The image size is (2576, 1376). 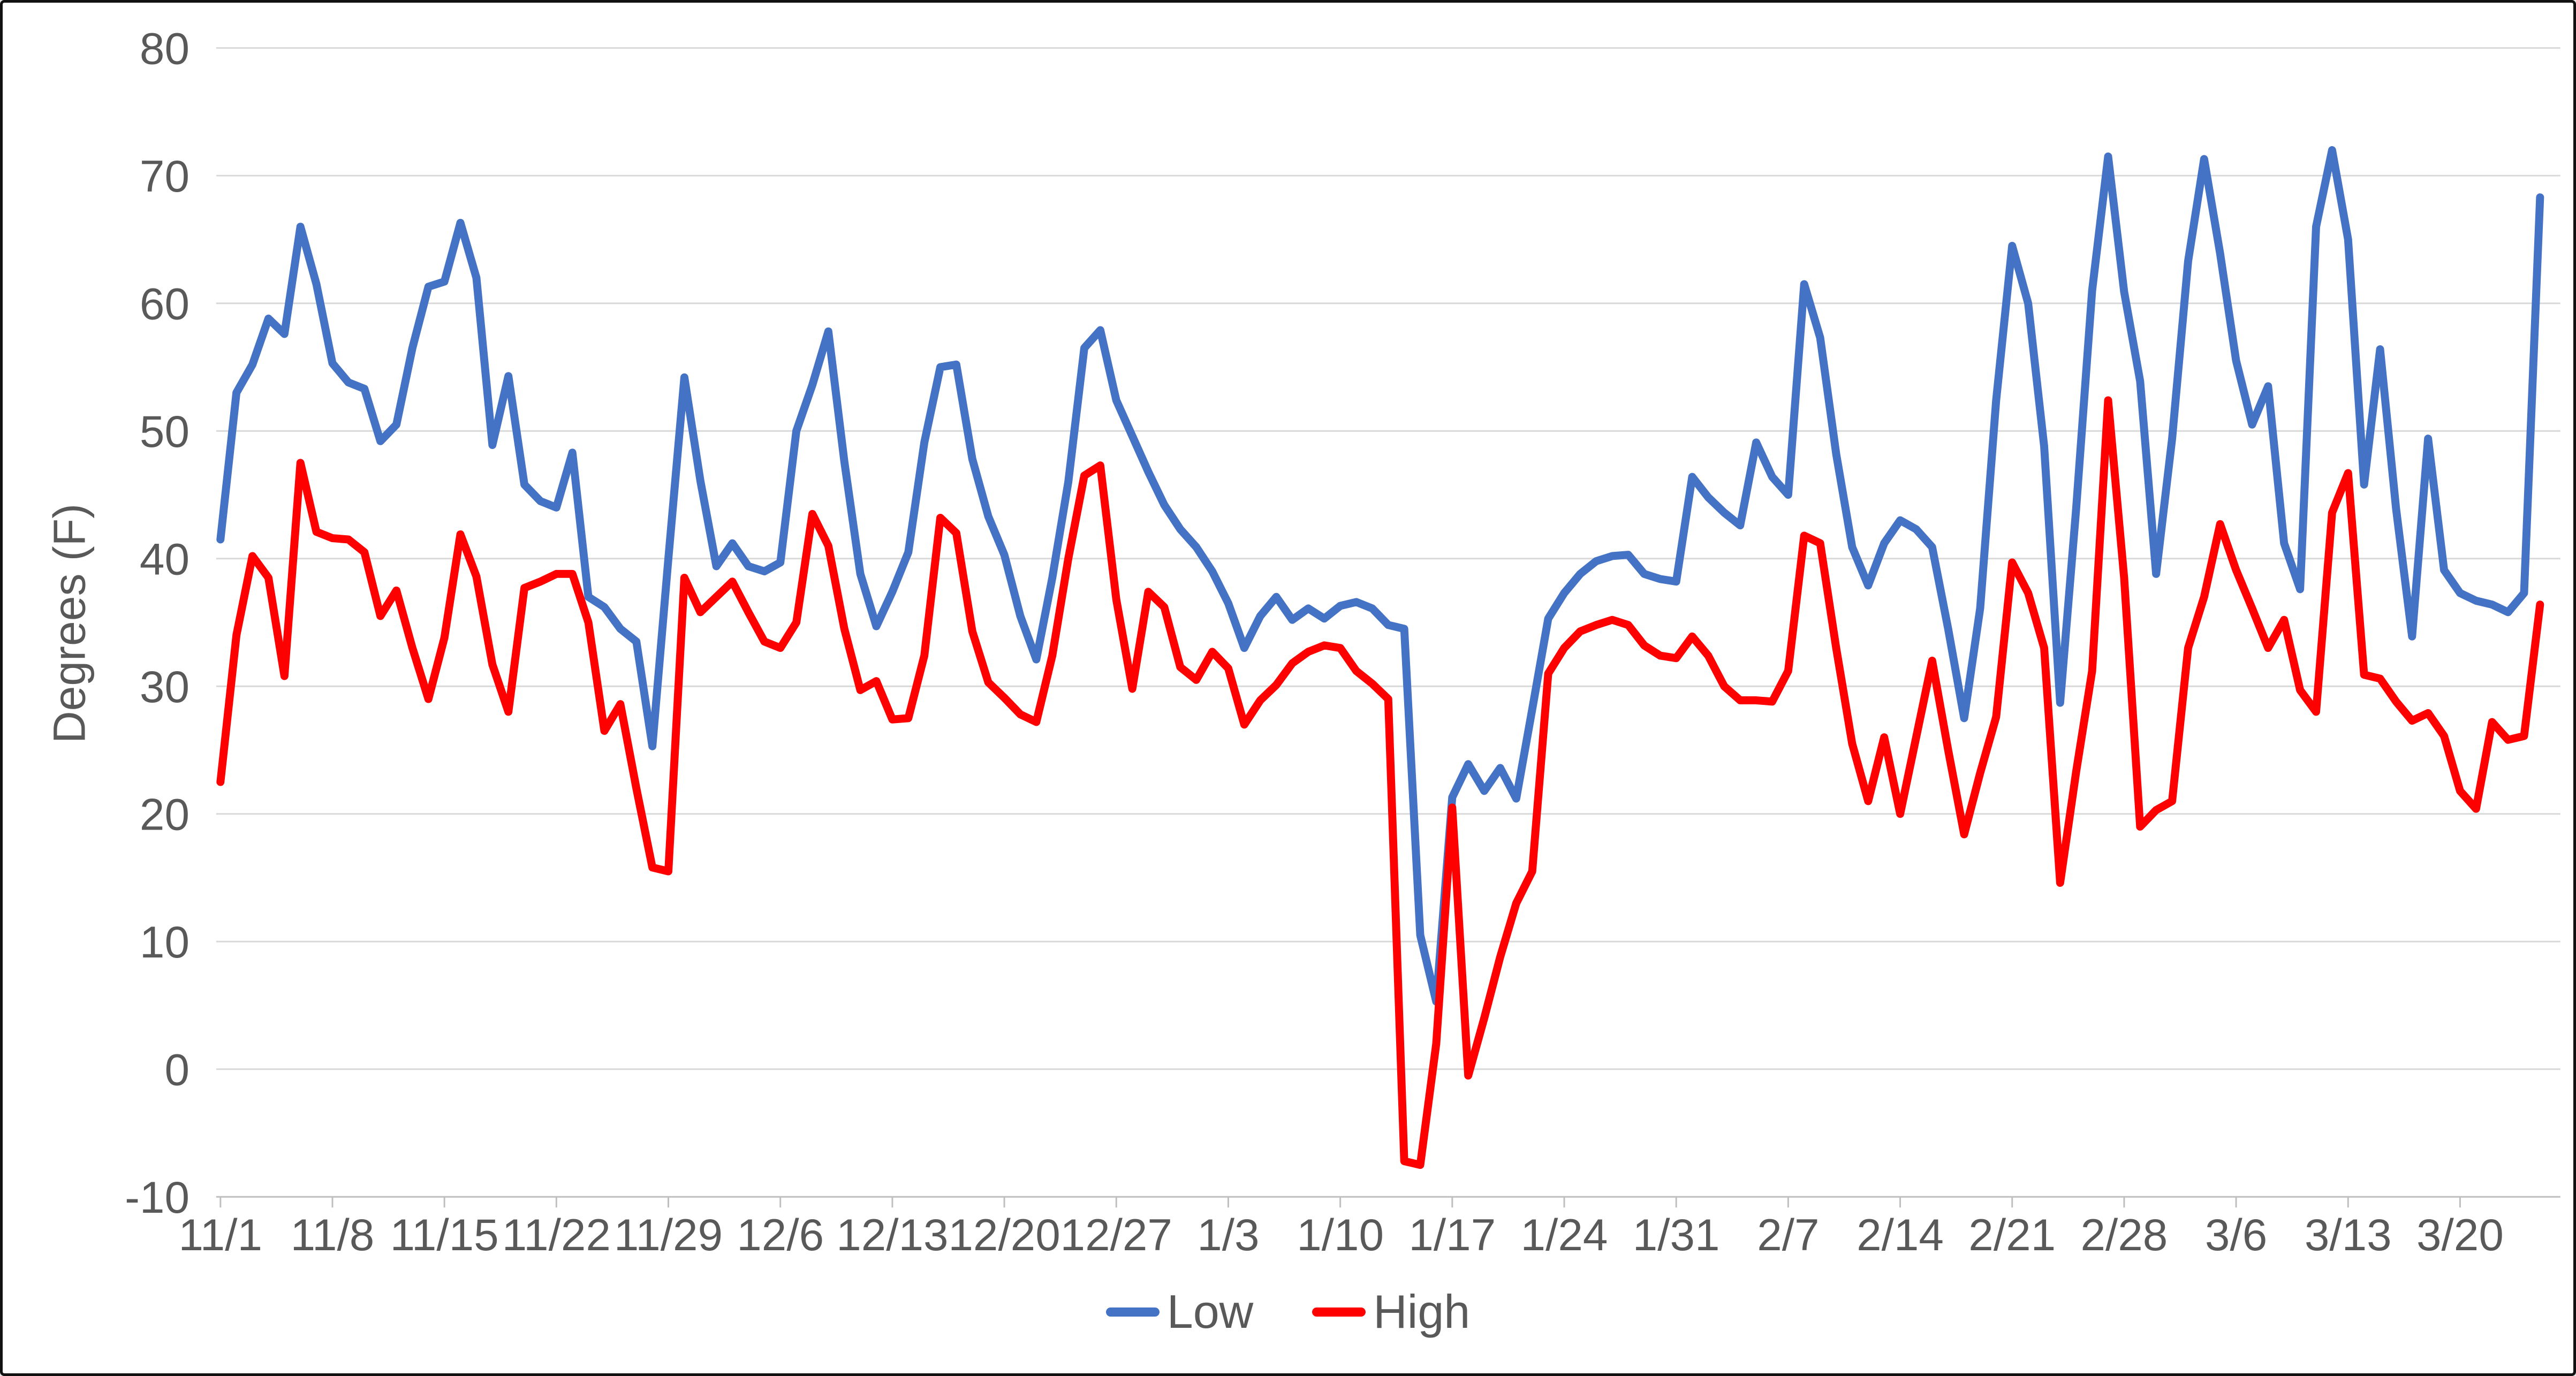 I want to click on low-series-swatch, so click(x=1132, y=1312).